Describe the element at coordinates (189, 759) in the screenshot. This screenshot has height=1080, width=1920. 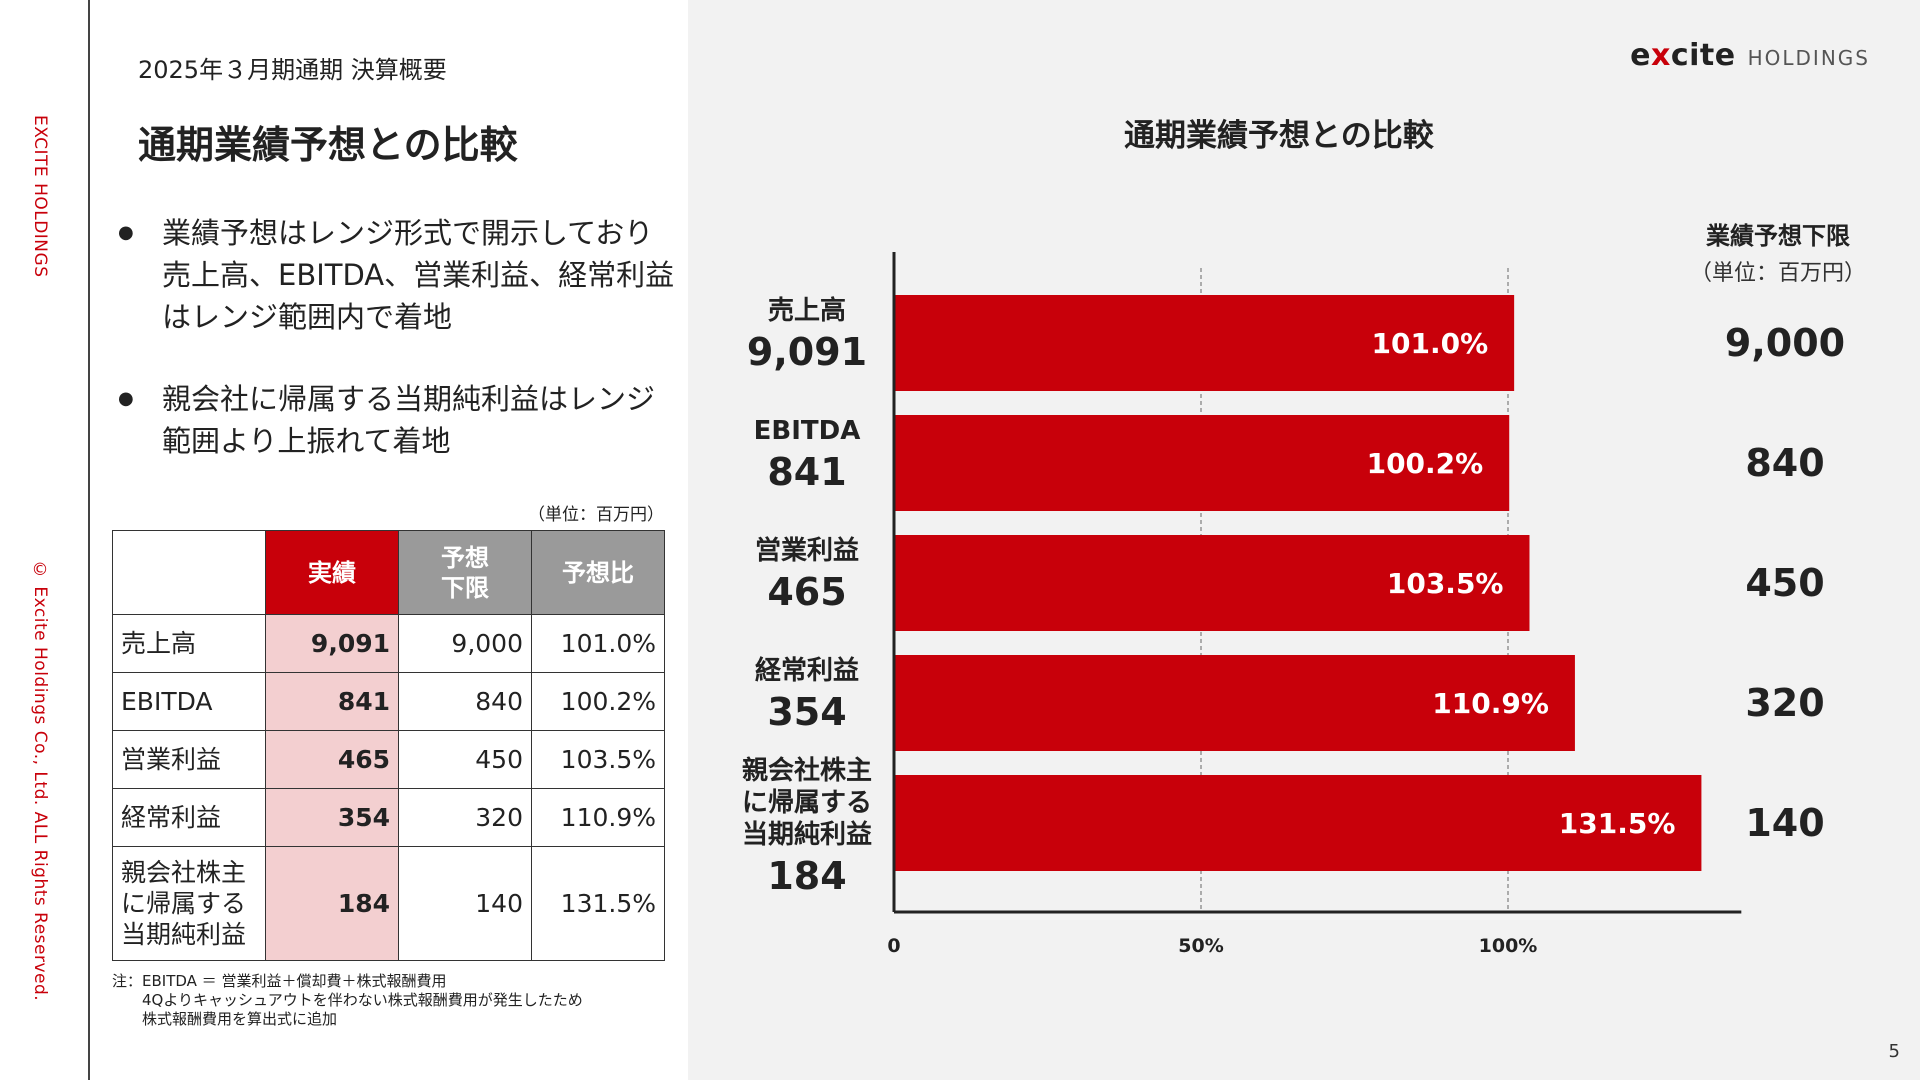
I see `row-label: 営業利益` at that location.